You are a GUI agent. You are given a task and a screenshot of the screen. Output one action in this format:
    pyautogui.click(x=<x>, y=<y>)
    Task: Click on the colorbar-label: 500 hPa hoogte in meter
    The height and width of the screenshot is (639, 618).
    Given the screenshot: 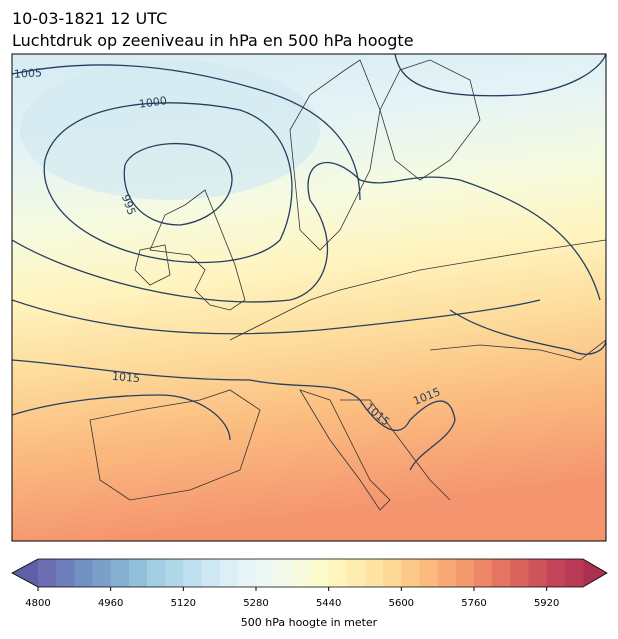 What is the action you would take?
    pyautogui.click(x=309, y=622)
    